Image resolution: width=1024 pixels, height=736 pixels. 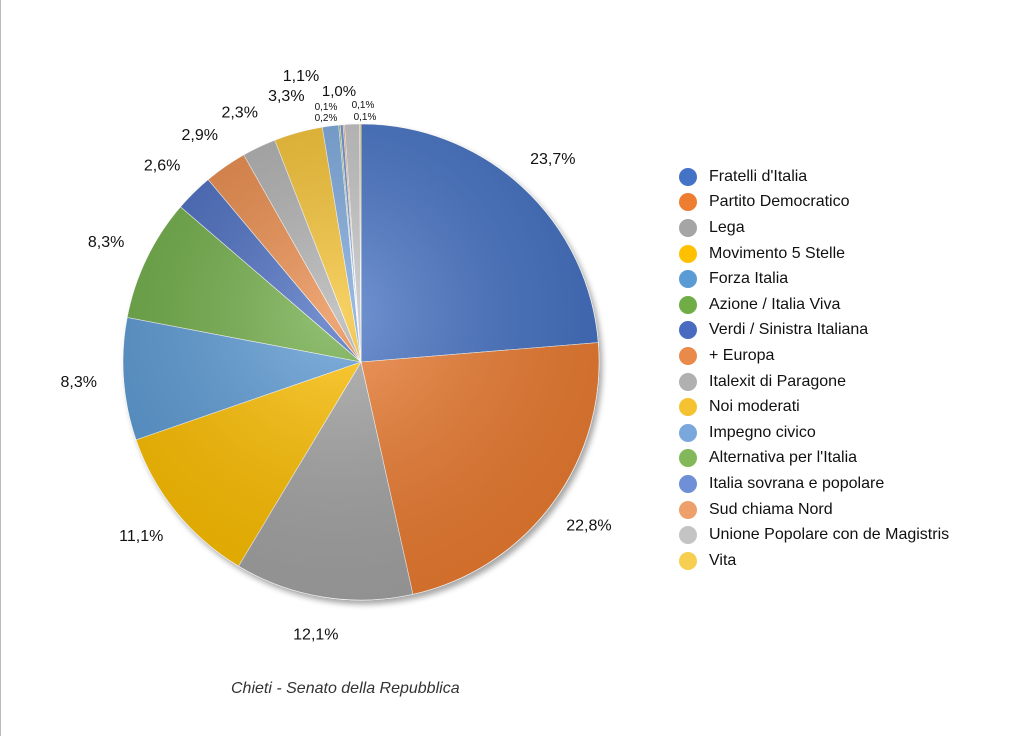 I want to click on legend-item: Movimento 5 Stelle, so click(x=814, y=254).